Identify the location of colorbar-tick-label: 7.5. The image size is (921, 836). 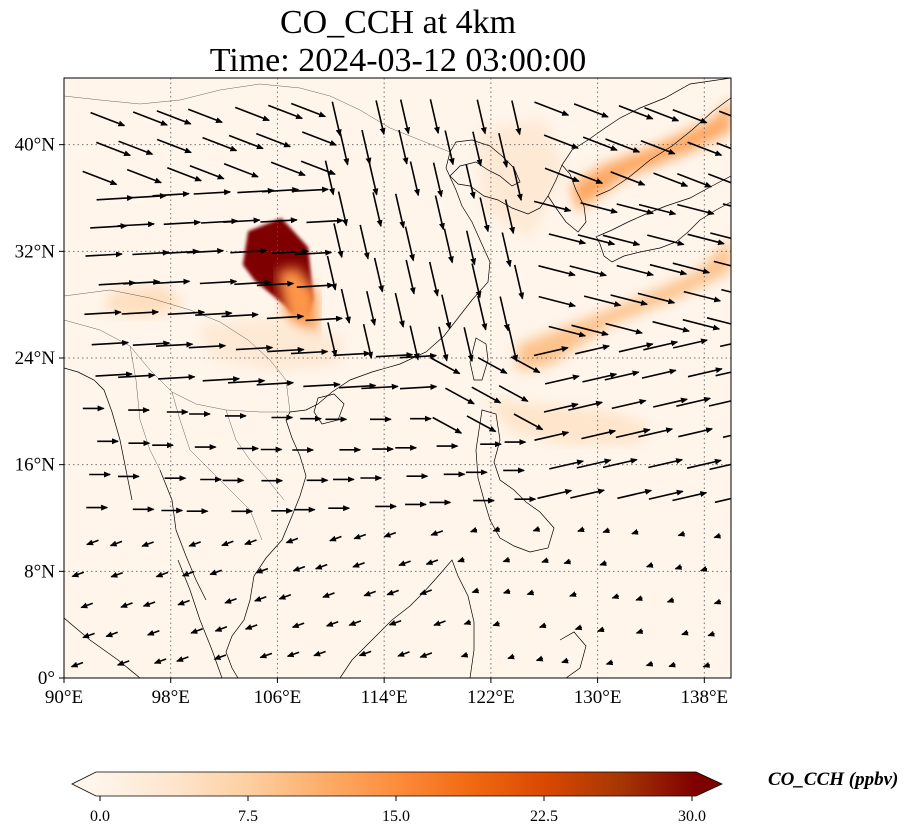
(248, 816).